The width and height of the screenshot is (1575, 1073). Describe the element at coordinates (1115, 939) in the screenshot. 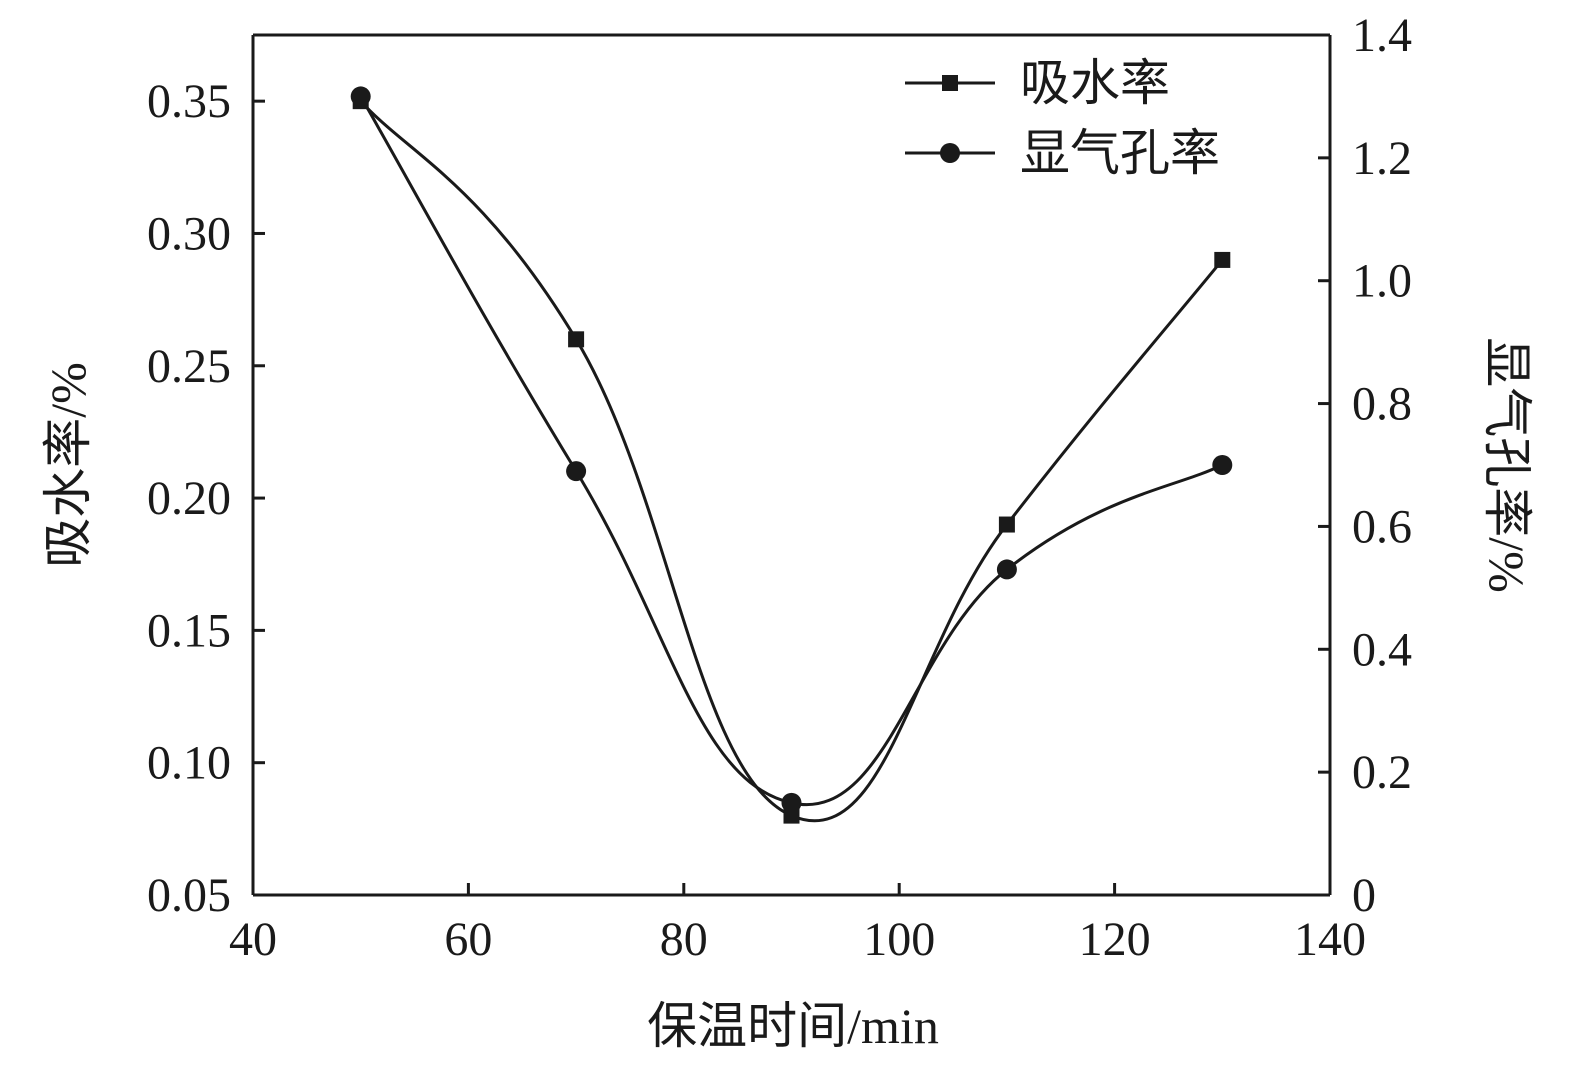

I see `x-tick-label: 120` at that location.